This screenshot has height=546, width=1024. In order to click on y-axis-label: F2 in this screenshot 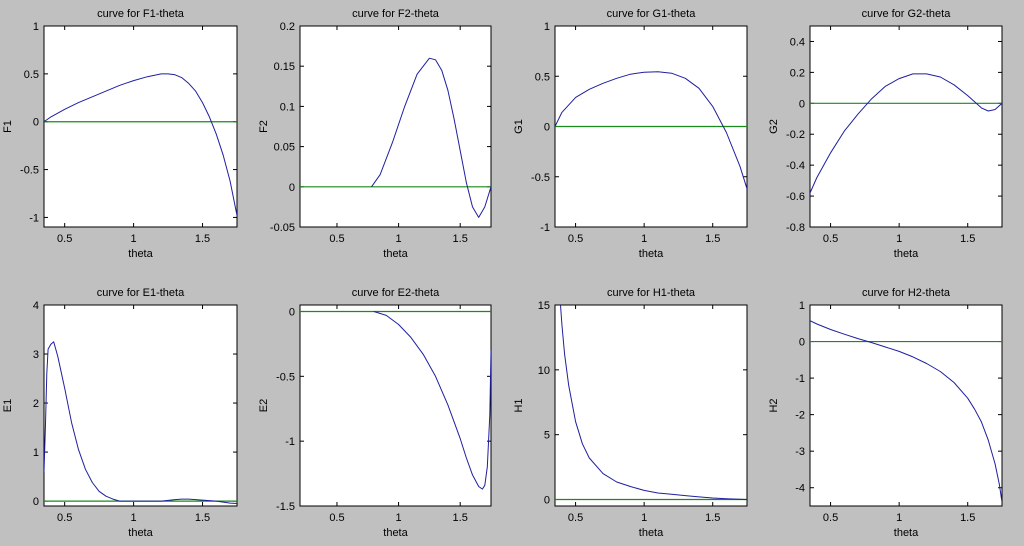, I will do `click(264, 126)`.